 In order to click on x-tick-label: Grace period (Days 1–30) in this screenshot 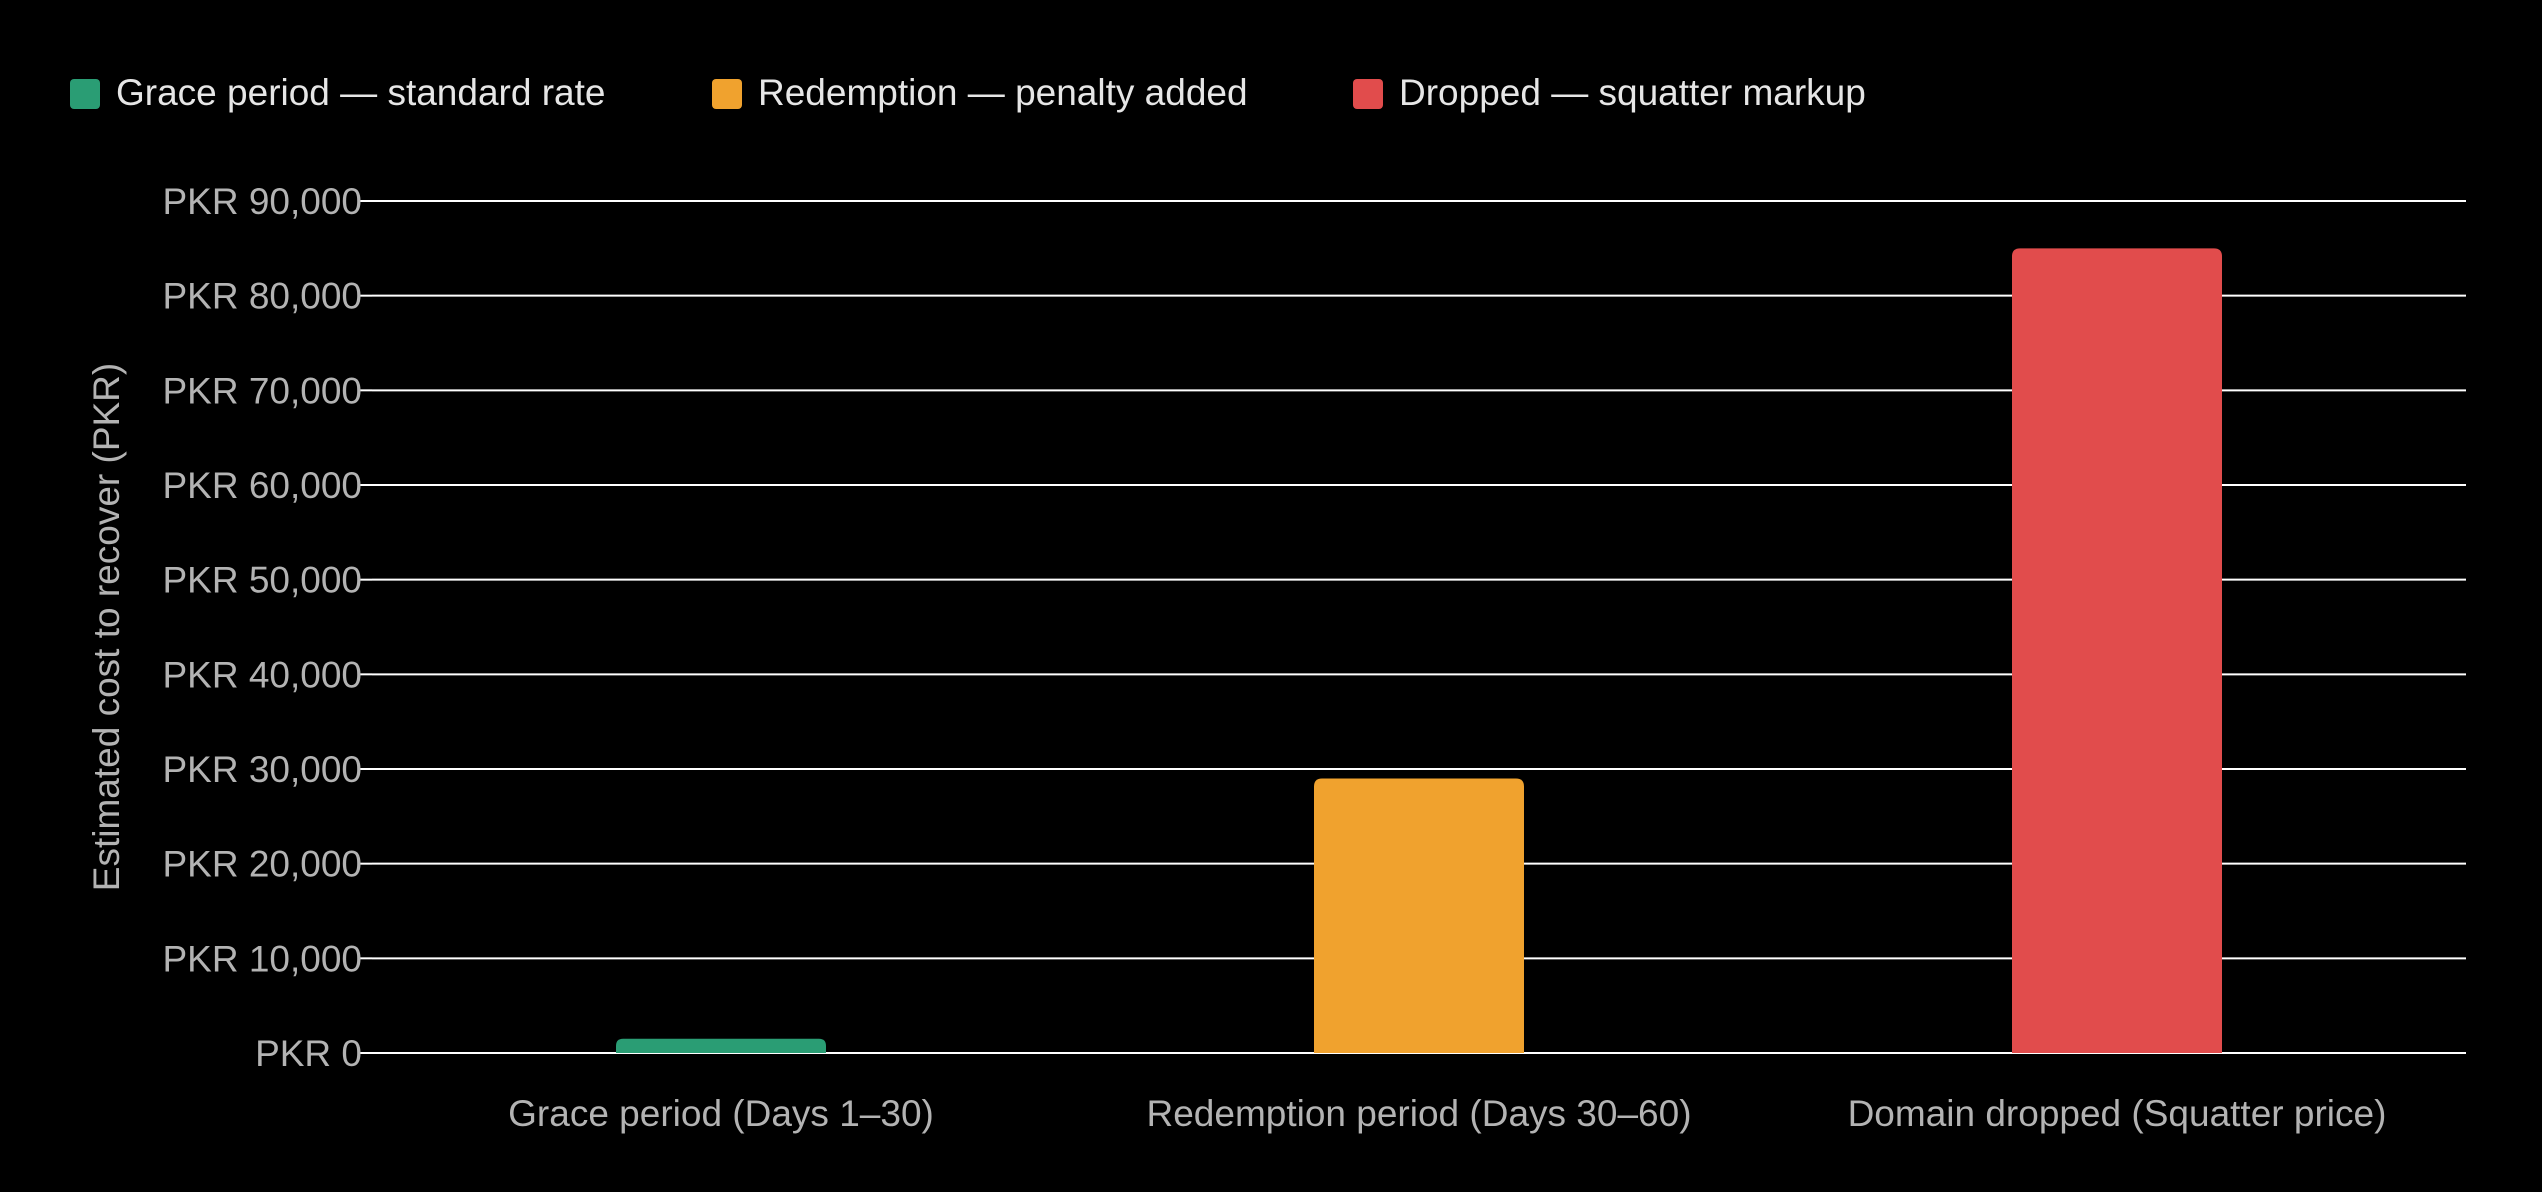, I will do `click(721, 1113)`.